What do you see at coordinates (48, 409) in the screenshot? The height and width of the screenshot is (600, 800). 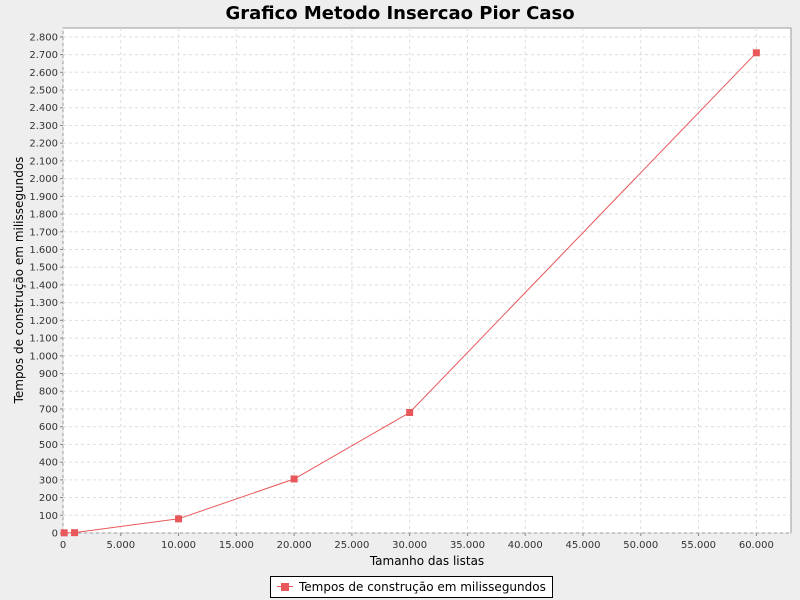 I see `y-tick-label: 700` at bounding box center [48, 409].